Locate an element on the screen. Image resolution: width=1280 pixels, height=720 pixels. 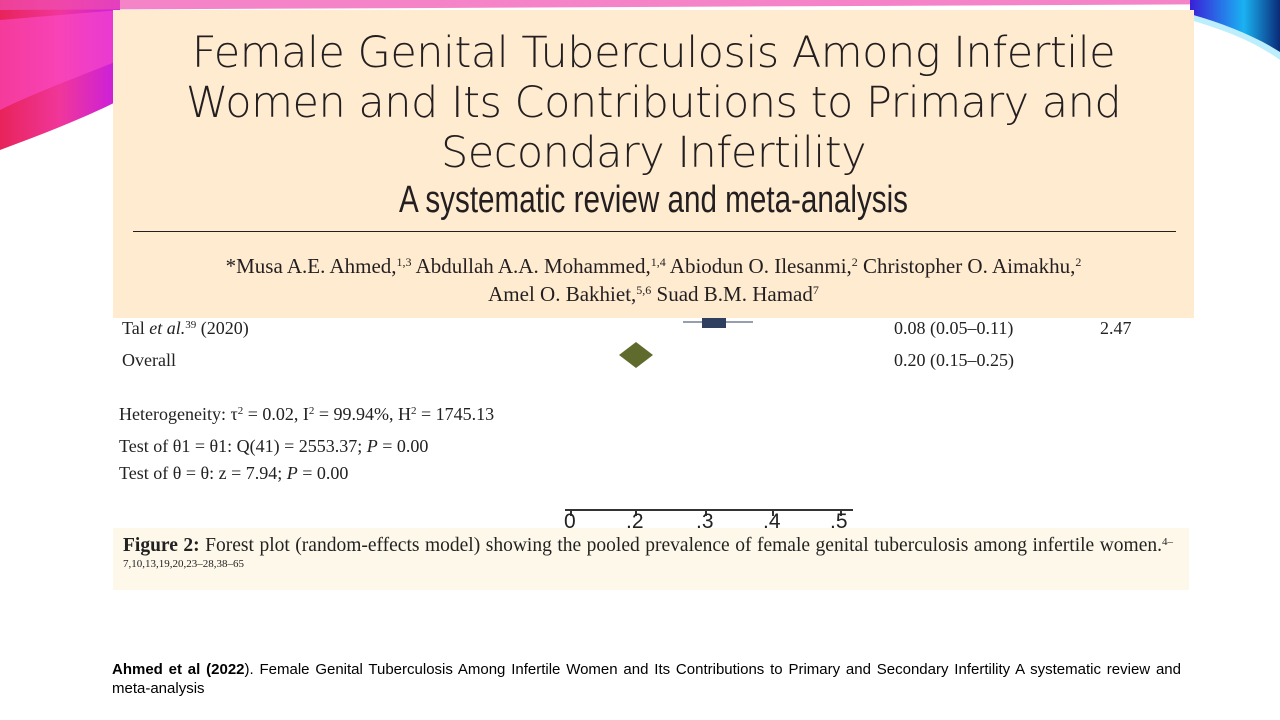
author: *Musa A.E. Ahmed,1,3 is located at coordinates (318, 266).